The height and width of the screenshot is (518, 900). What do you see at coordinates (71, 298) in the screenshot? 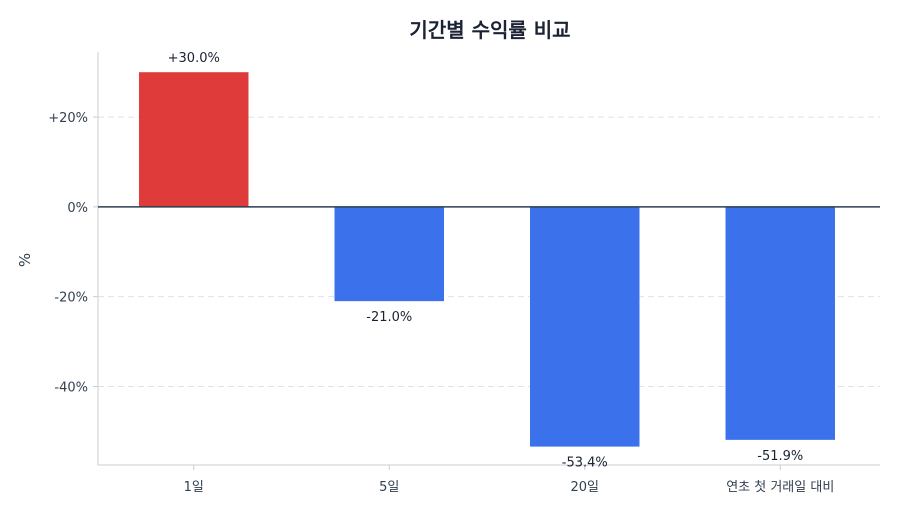
I see `y-tick-label: -20%` at bounding box center [71, 298].